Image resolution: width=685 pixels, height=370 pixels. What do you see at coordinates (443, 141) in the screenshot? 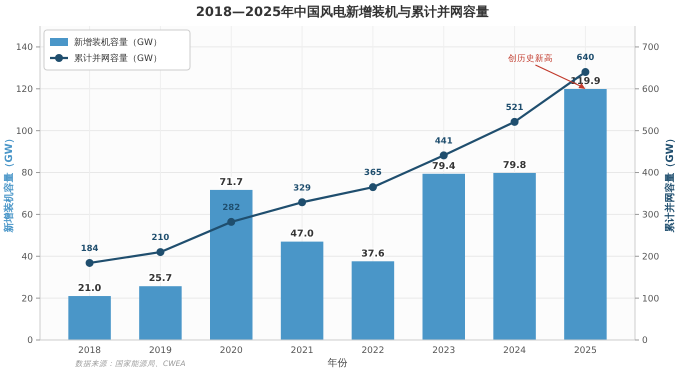
I see `data-label: 441` at bounding box center [443, 141].